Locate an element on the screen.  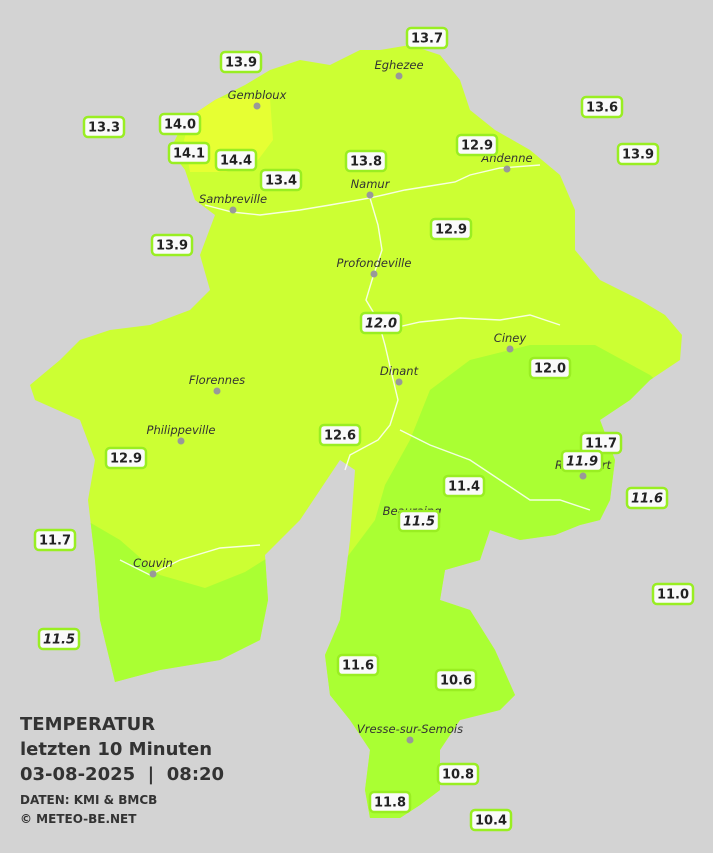
place-label: Florennes is located at coordinates (217, 380).